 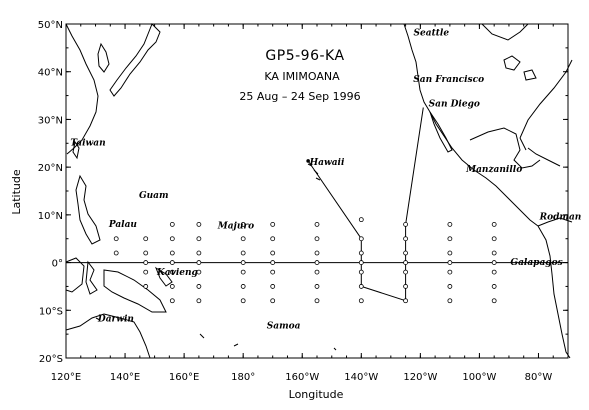 I want to click on borneo-coastline, so click(x=75, y=275).